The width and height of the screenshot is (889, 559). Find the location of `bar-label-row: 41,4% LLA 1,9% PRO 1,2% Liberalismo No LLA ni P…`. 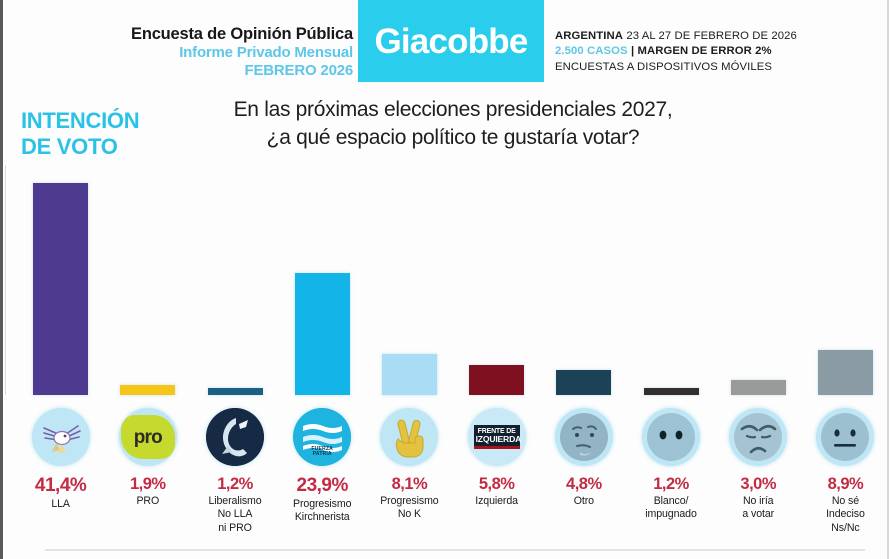

bar-label-row: 41,4% LLA 1,9% PRO 1,2% Liberalismo No LLA ni P… is located at coordinates (453, 513).